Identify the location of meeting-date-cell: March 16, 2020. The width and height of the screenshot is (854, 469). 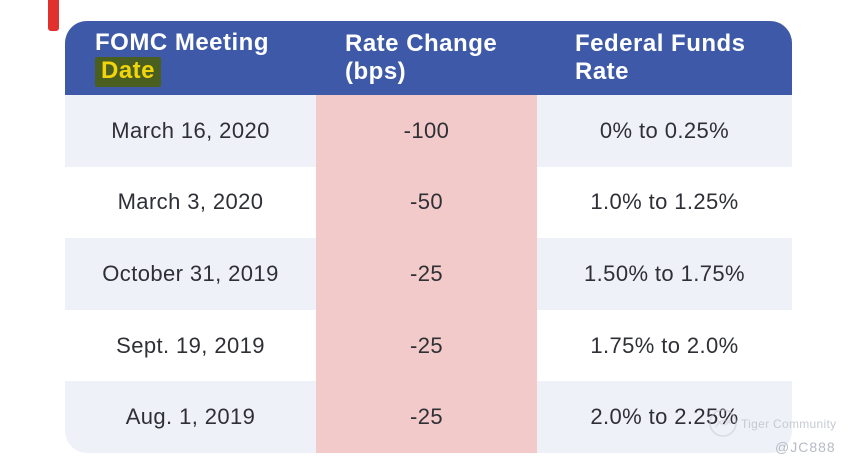
(190, 131).